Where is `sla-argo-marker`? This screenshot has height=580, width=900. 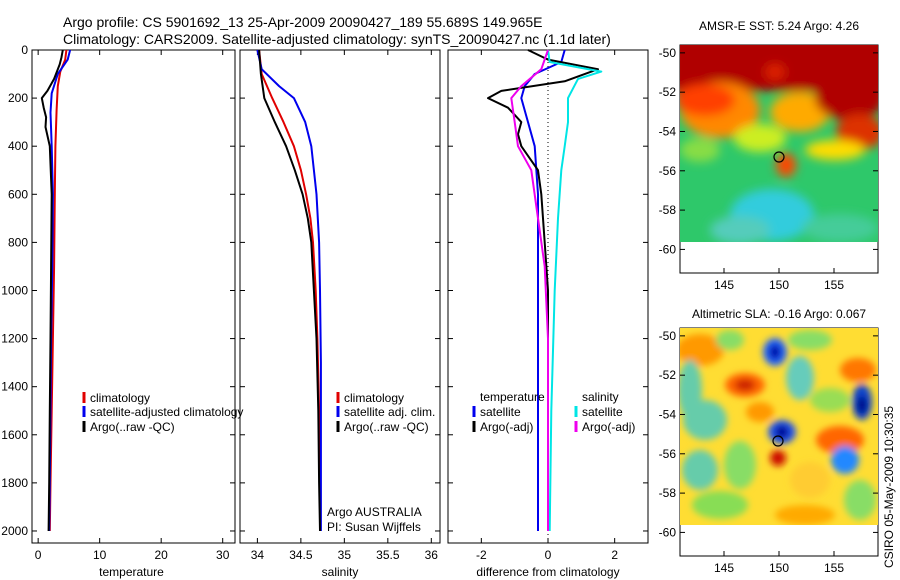 sla-argo-marker is located at coordinates (778, 441).